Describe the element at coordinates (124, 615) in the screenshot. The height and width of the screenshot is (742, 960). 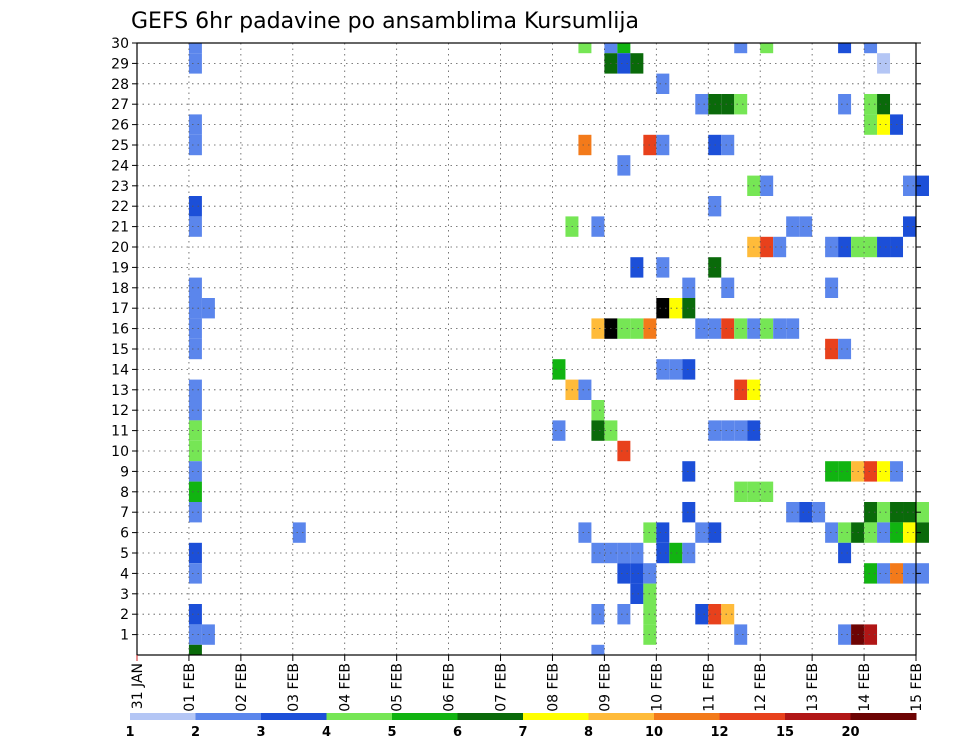
I see `y-tick-label: 2` at that location.